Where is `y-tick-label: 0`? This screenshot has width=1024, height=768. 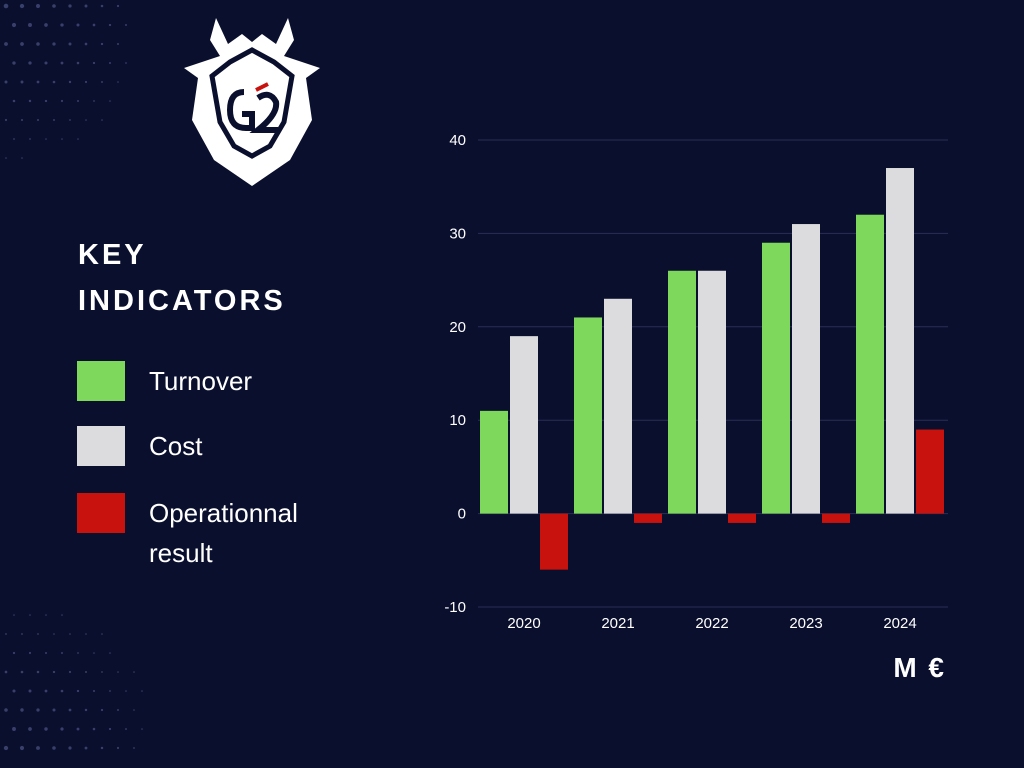 y-tick-label: 0 is located at coordinates (462, 514).